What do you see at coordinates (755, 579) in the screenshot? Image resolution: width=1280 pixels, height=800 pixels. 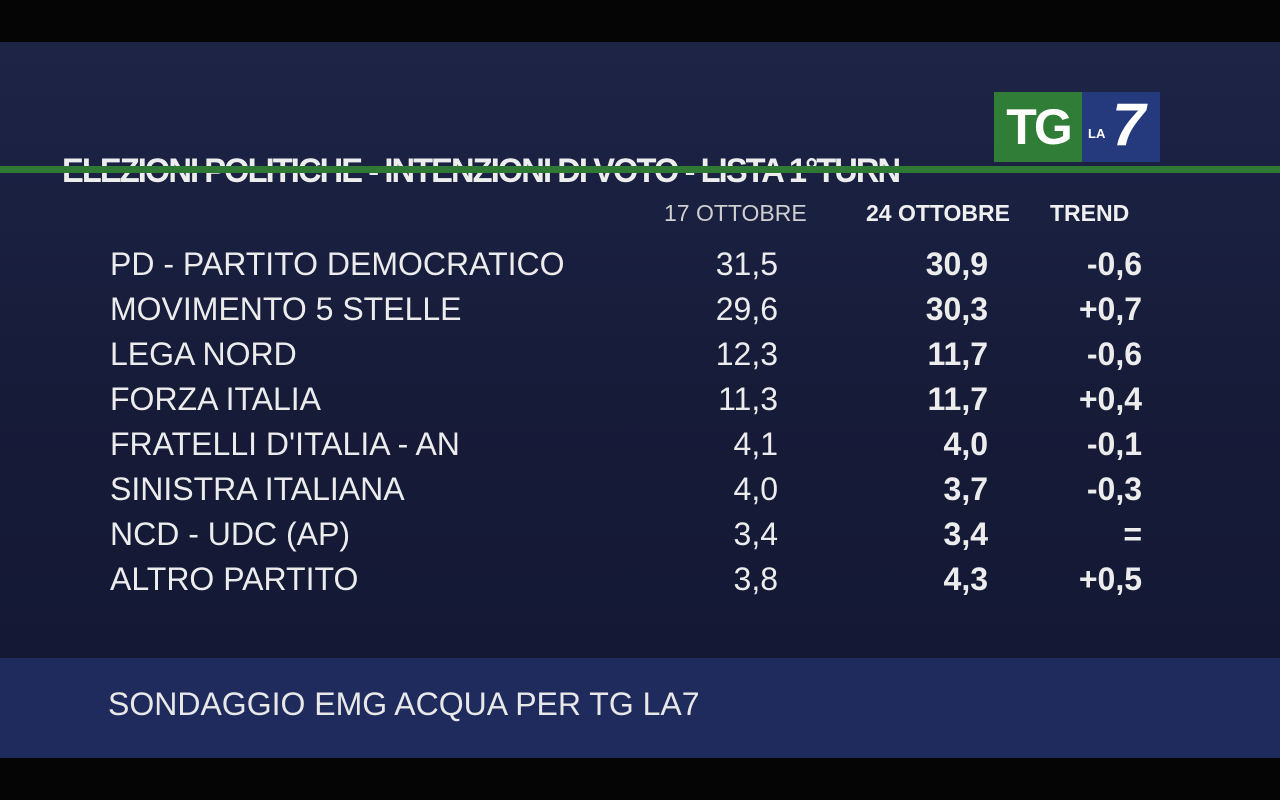 I see `value-17-ottobre: 3,8` at bounding box center [755, 579].